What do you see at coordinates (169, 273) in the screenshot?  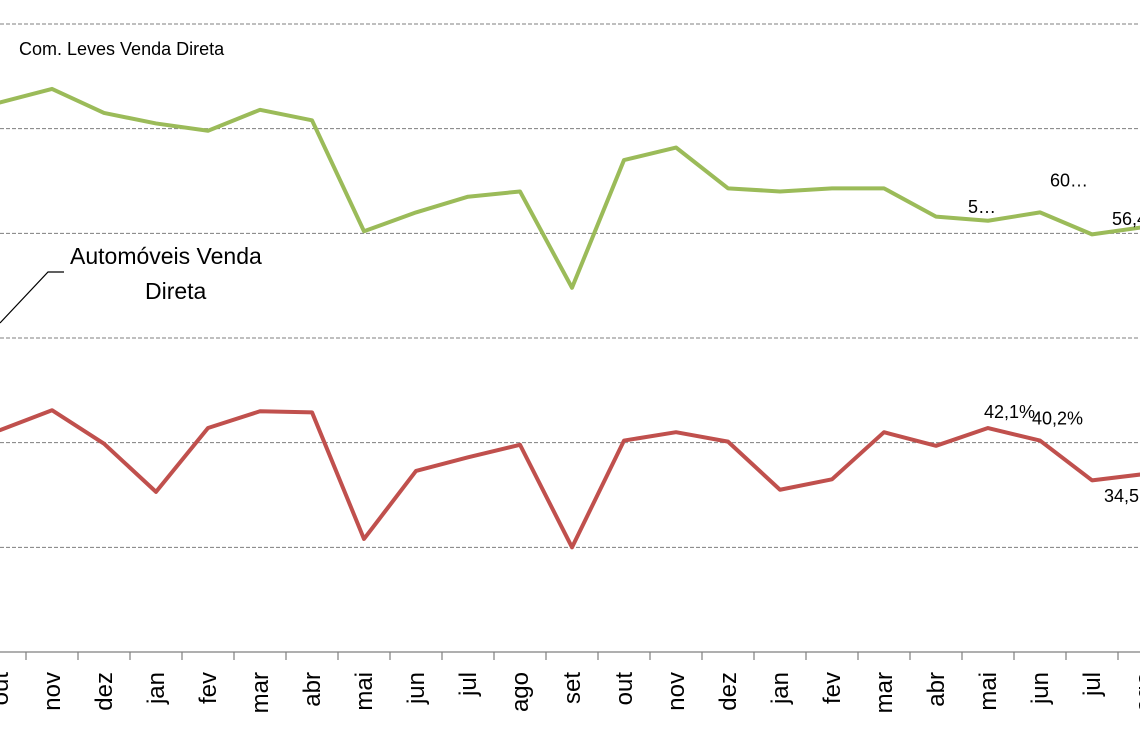 I see `series-label-automoveis: Automóveis Venda Direta` at bounding box center [169, 273].